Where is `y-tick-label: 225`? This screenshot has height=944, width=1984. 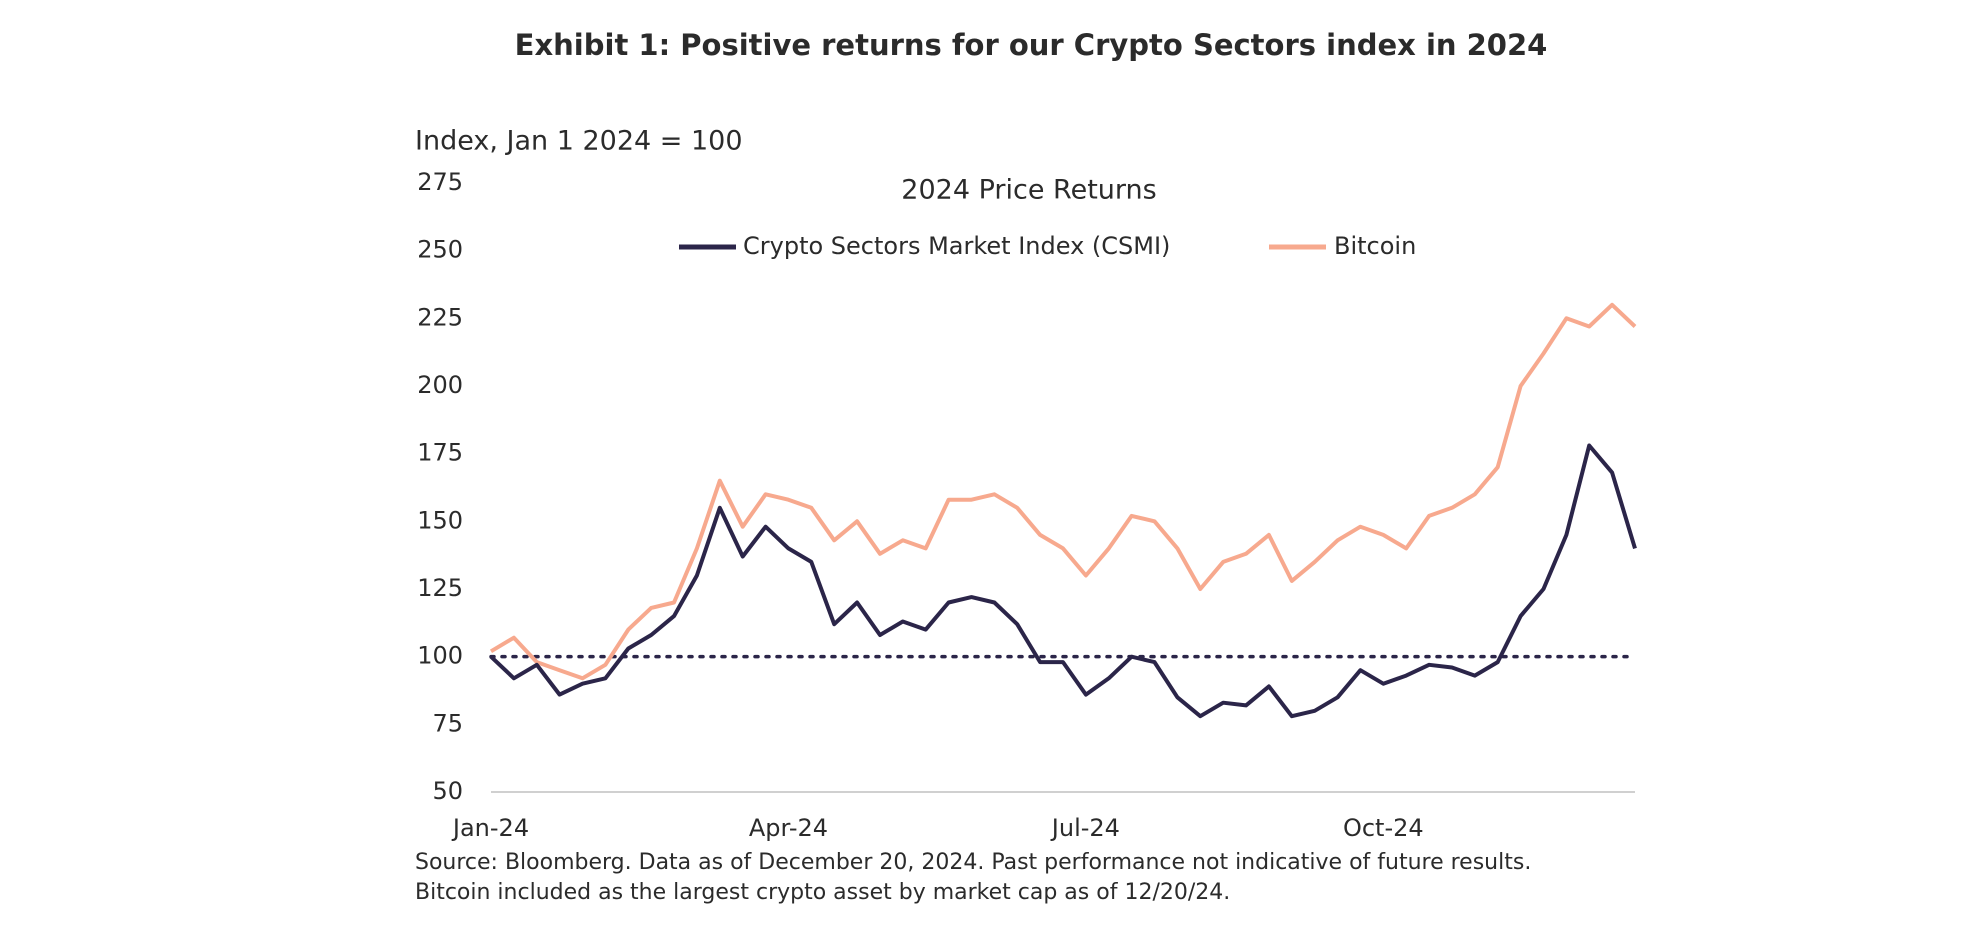 y-tick-label: 225 is located at coordinates (440, 317).